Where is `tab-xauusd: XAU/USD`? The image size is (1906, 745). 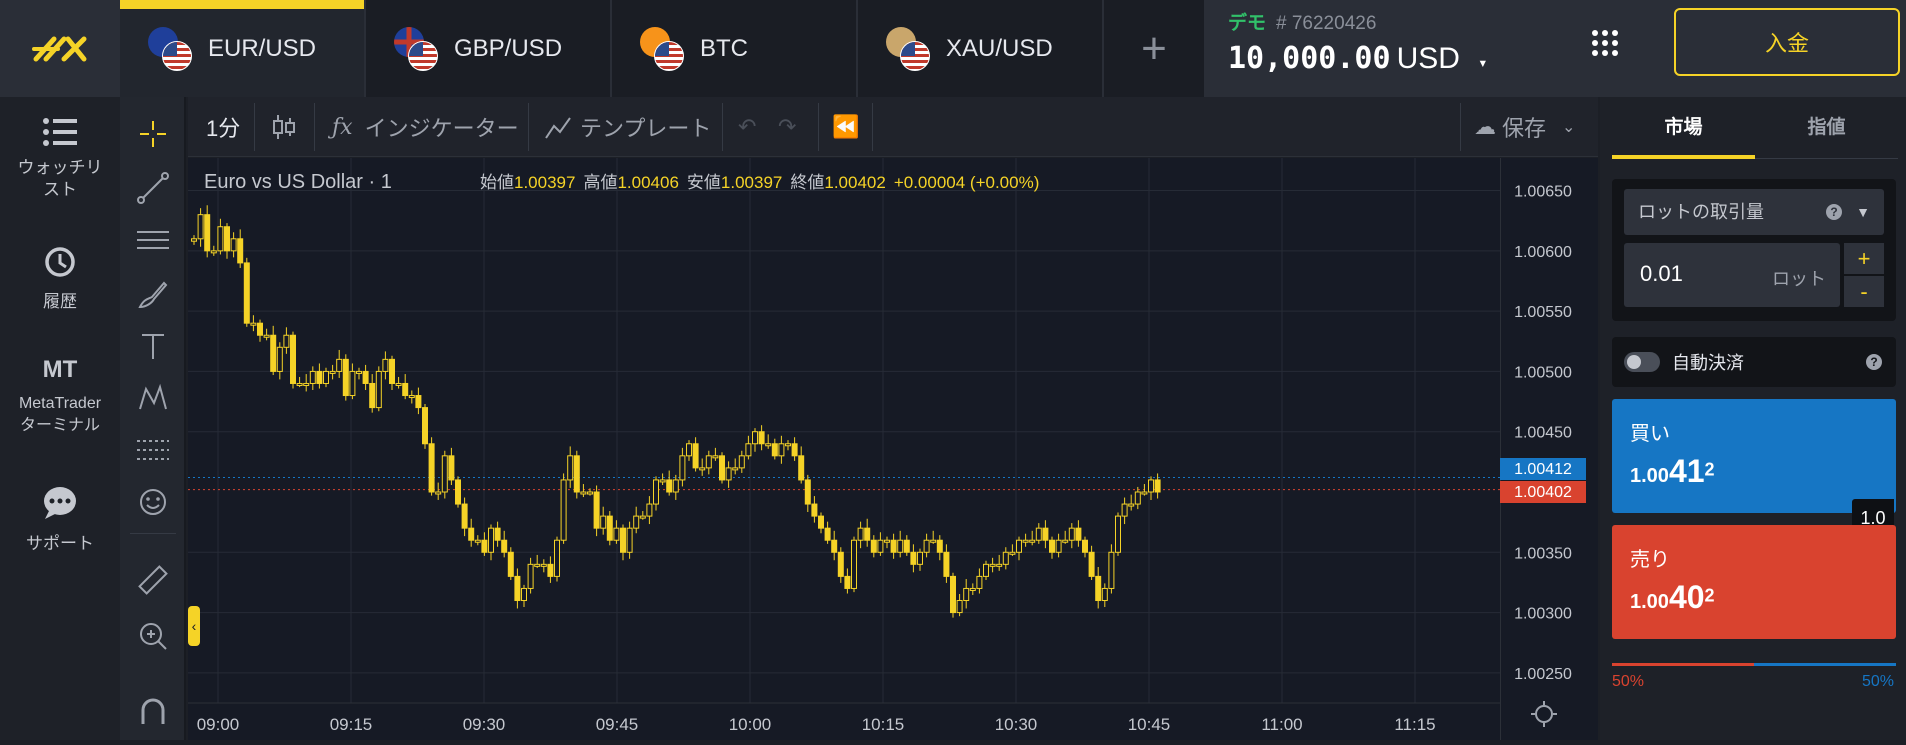
tab-xauusd: XAU/USD is located at coordinates (980, 48).